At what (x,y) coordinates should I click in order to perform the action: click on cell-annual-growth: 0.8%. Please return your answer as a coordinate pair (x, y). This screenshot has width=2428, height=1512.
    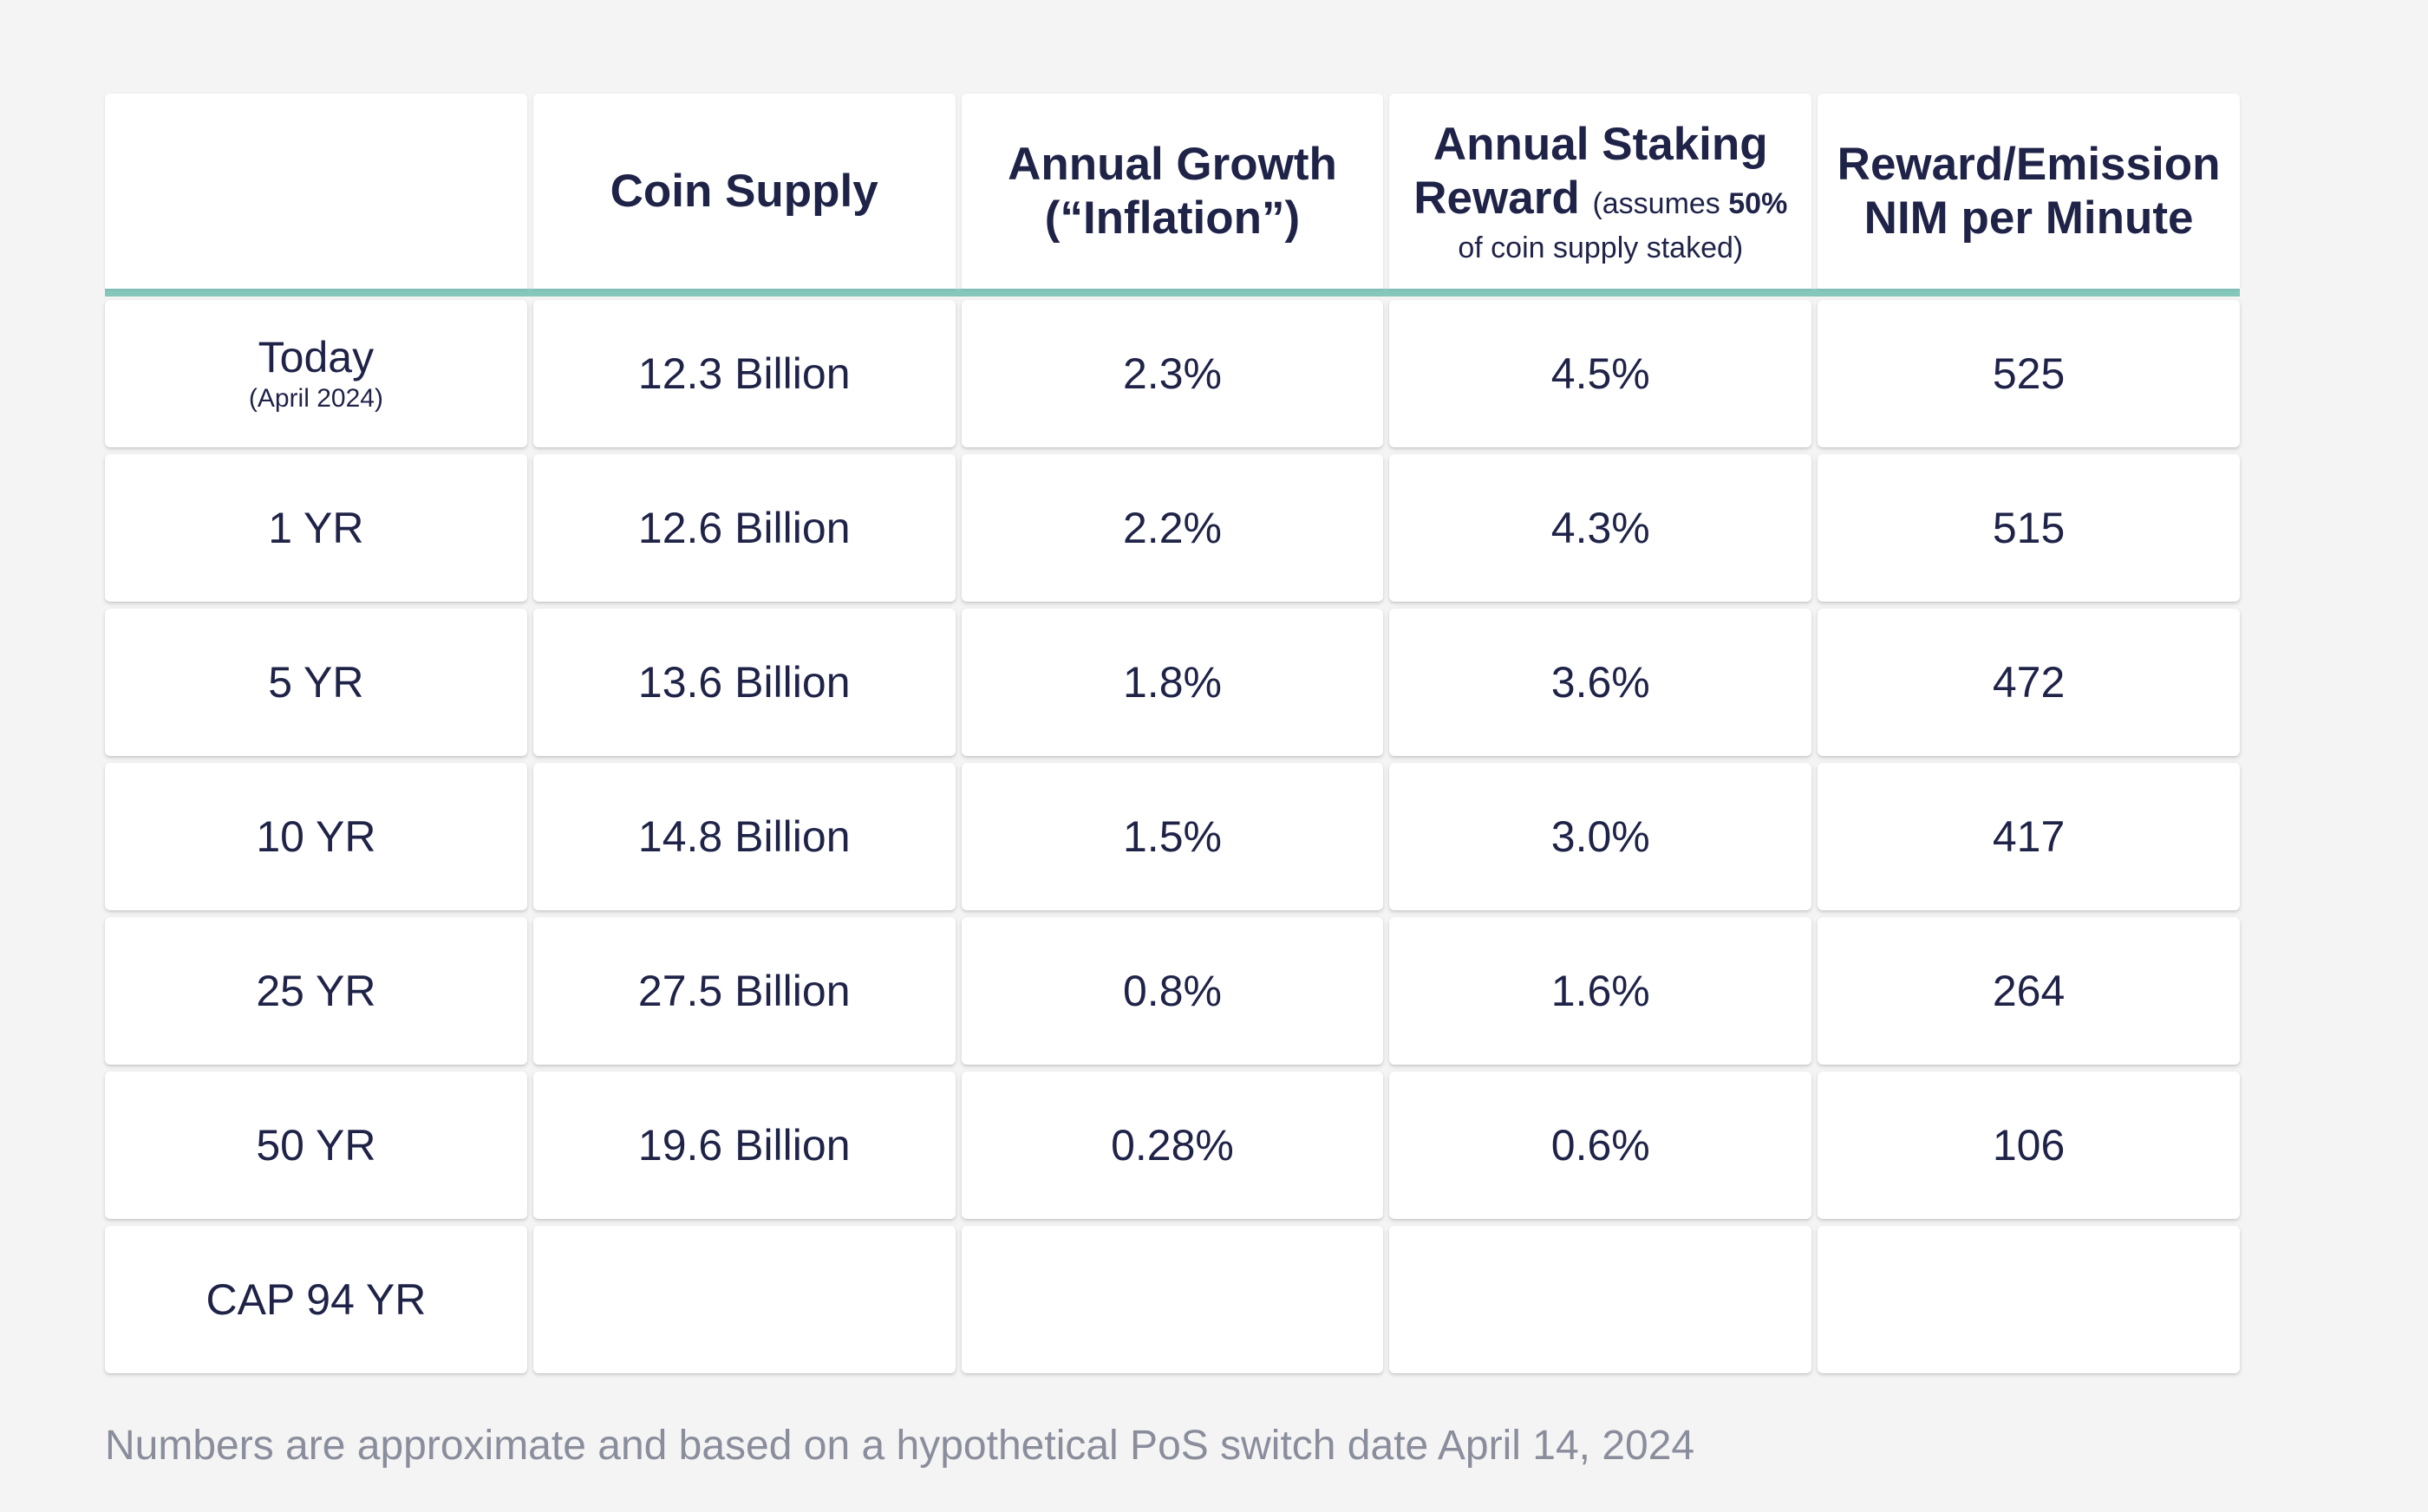
    Looking at the image, I should click on (1172, 991).